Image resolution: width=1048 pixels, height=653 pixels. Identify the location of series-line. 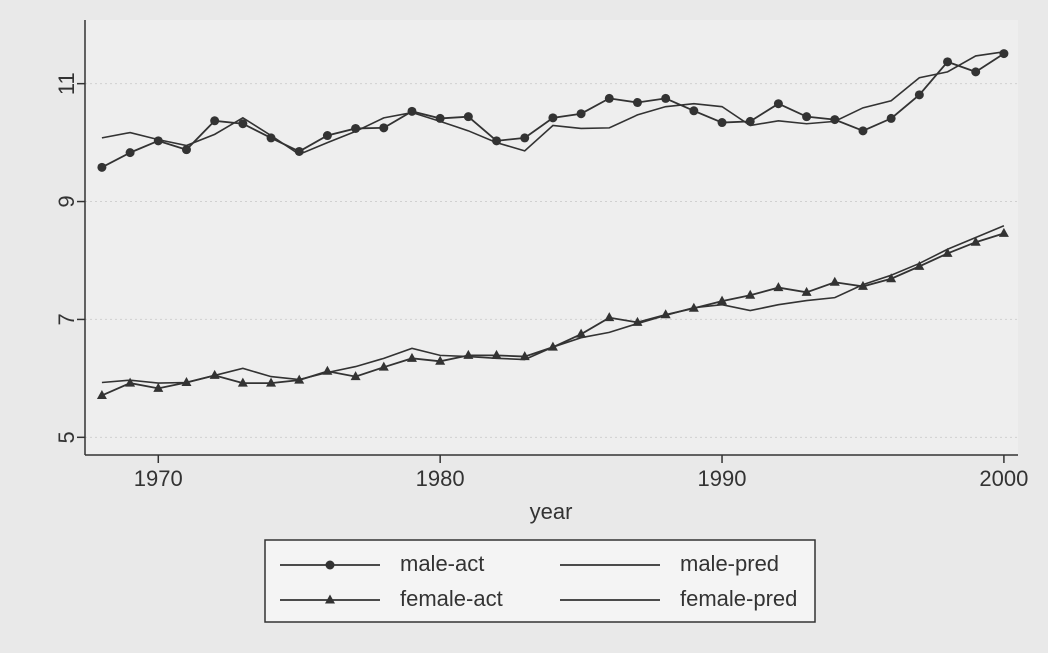
(553, 103).